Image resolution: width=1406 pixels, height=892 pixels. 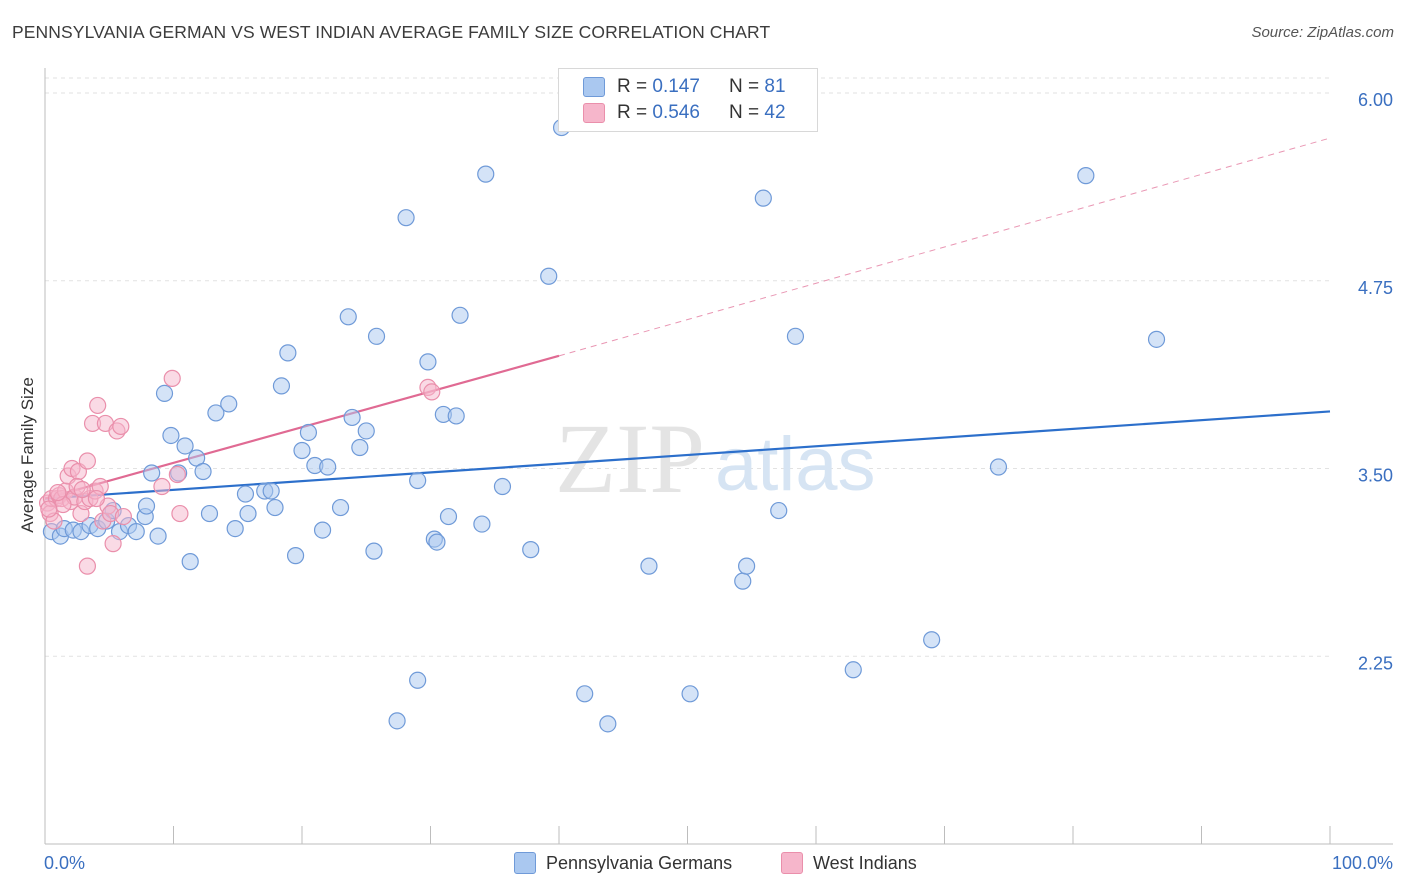 I want to click on source-label: Source: ZipAtlas.com, so click(x=1322, y=32).